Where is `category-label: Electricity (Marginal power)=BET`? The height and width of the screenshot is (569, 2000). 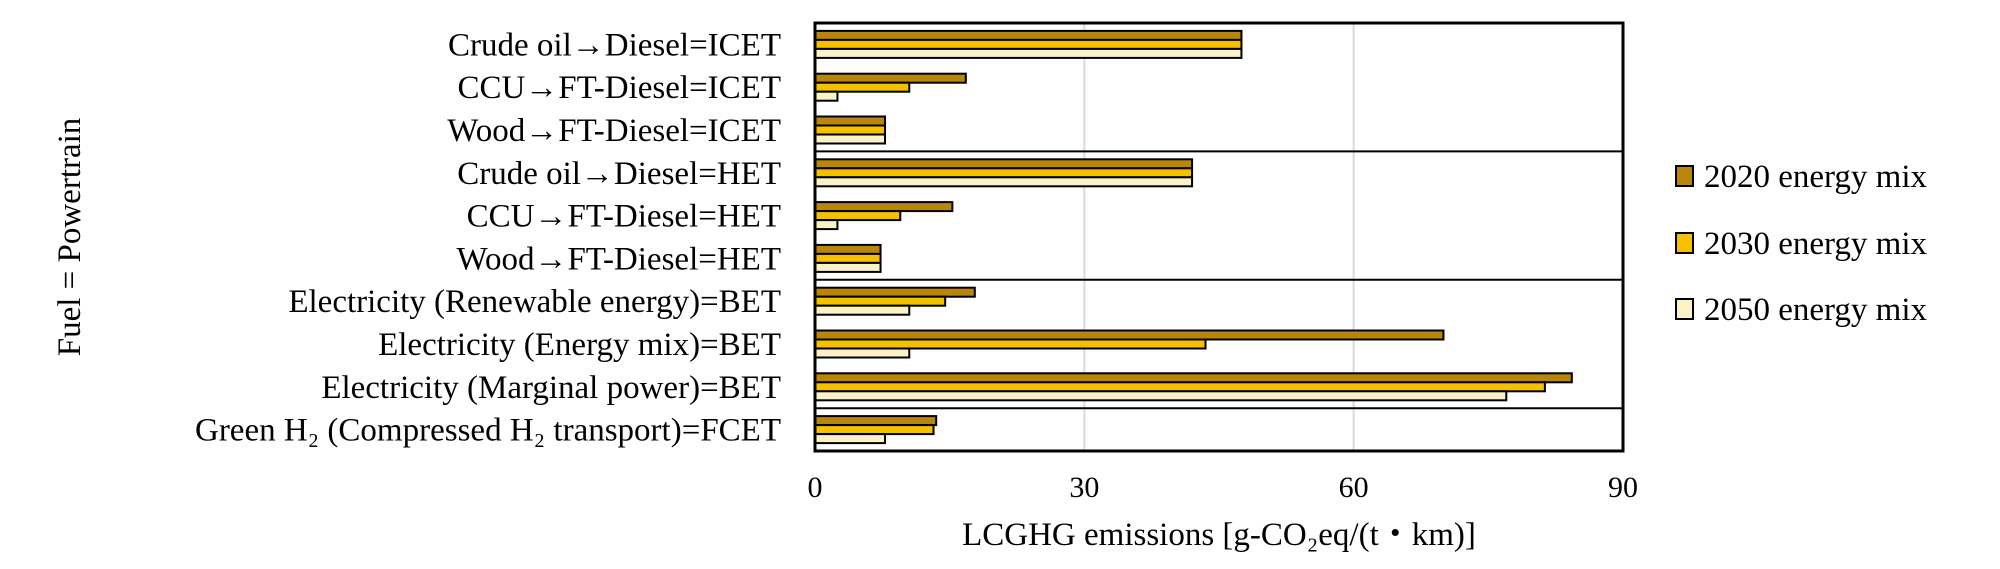 category-label: Electricity (Marginal power)=BET is located at coordinates (551, 388).